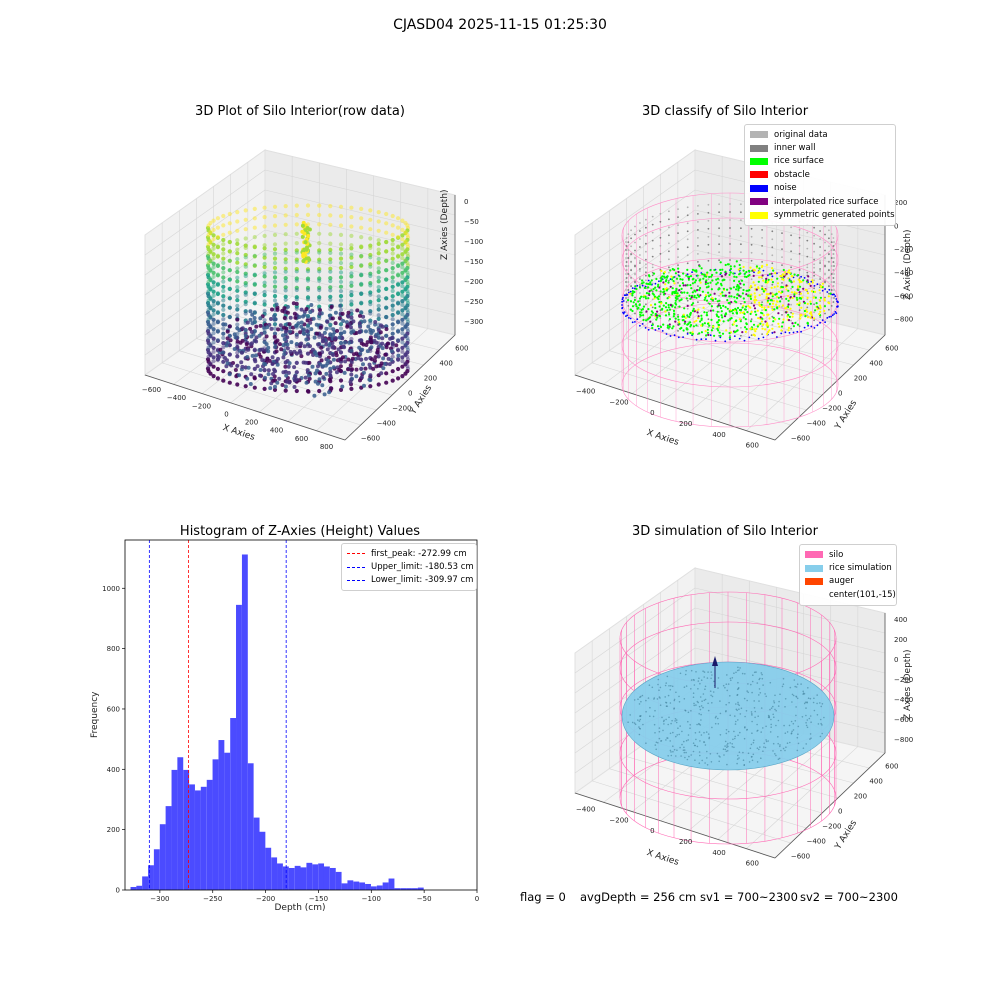 The image size is (1000, 1000). What do you see at coordinates (159, 899) in the screenshot?
I see `x-tick-label: −300` at bounding box center [159, 899].